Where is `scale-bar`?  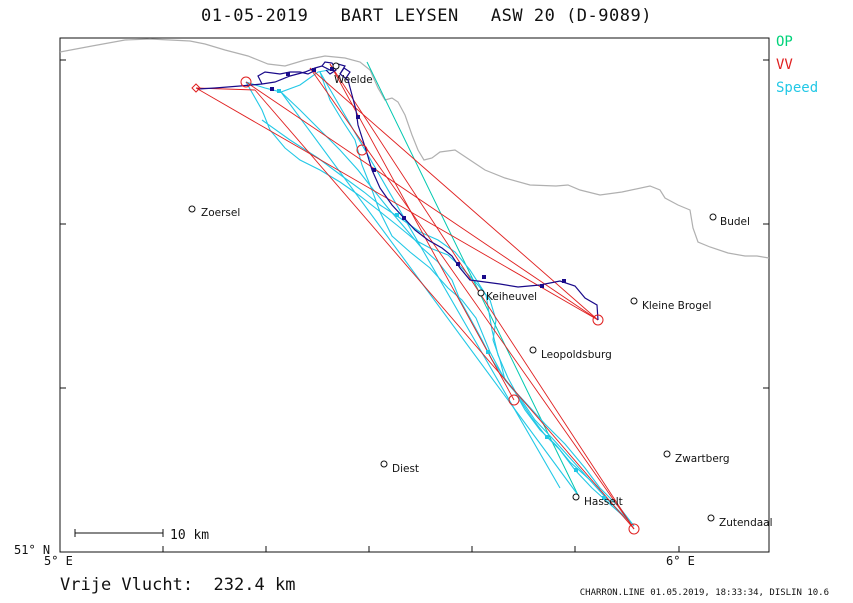
scale-bar is located at coordinates (119, 533).